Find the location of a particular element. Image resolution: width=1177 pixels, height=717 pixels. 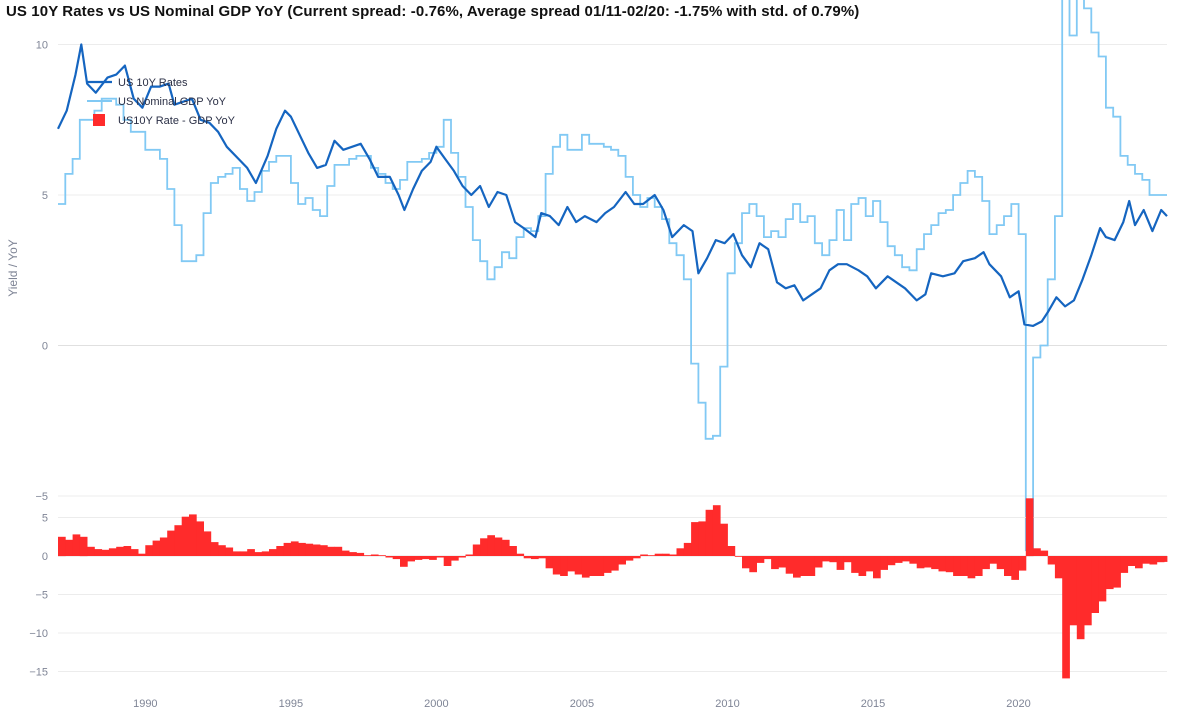

bottom-panel-y-ticks: −15 −10 −5 0 5 is located at coordinates (38, 596).